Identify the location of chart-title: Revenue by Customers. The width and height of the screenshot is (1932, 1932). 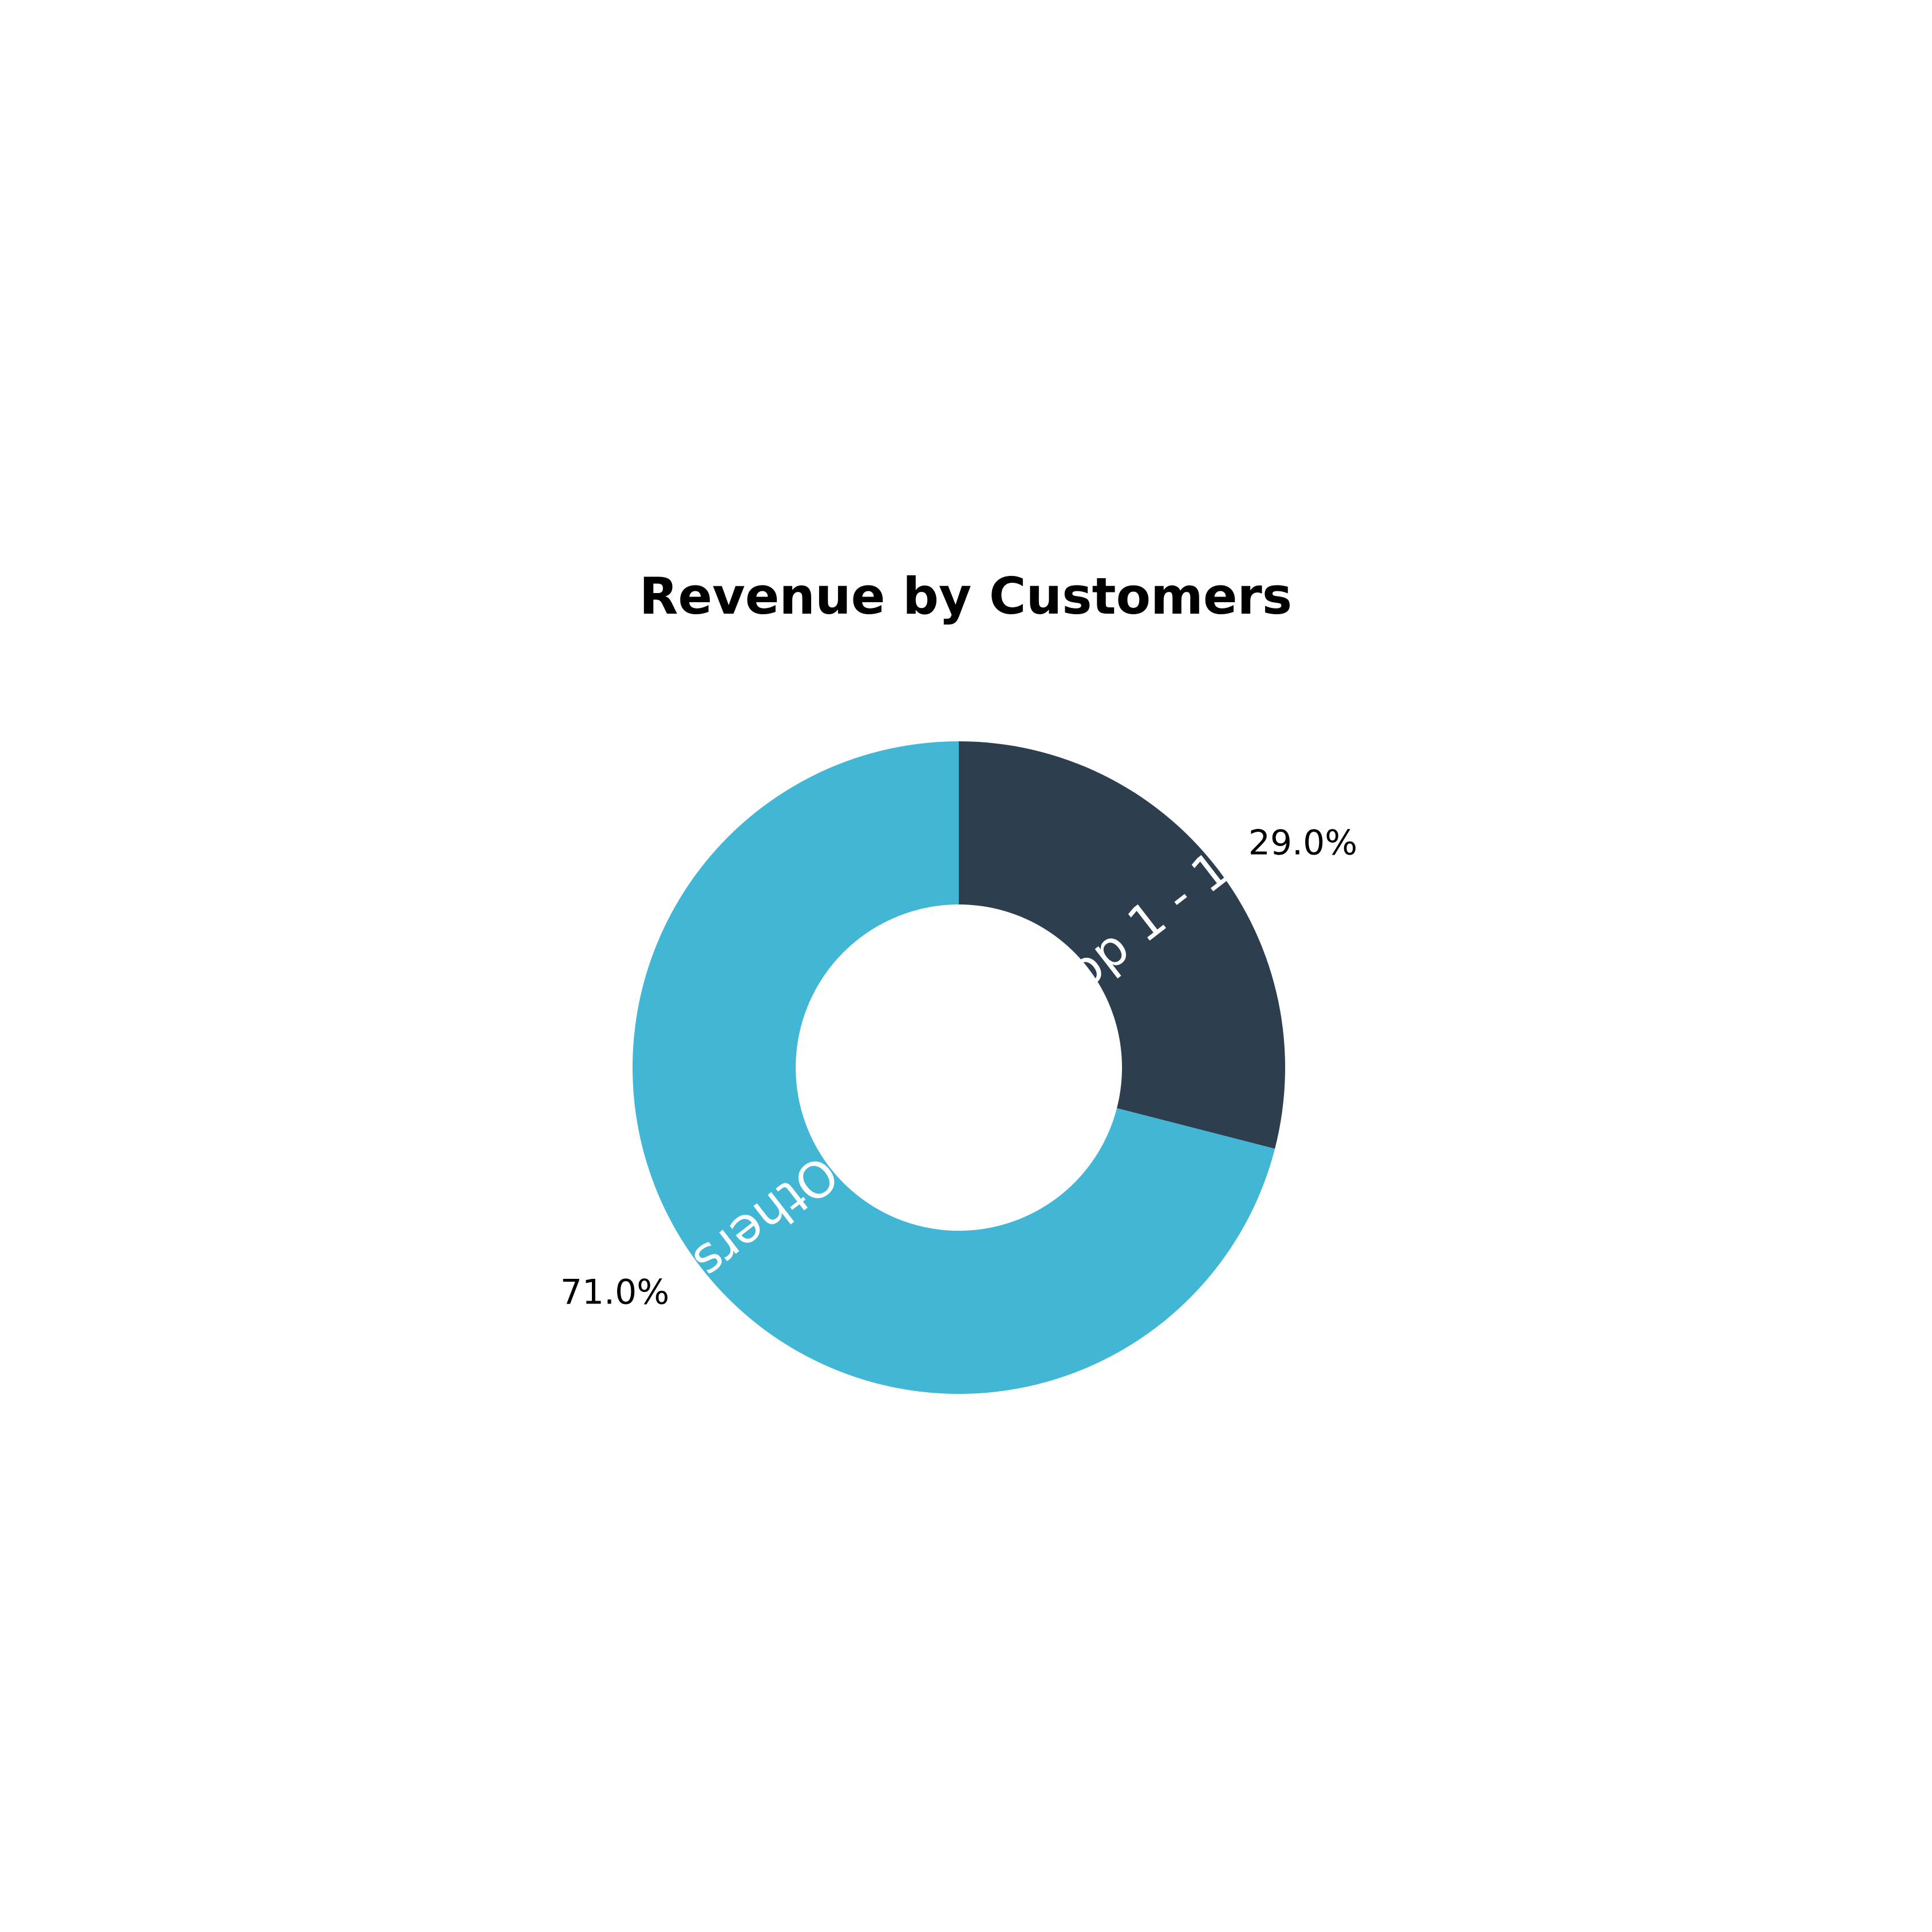
(965, 596).